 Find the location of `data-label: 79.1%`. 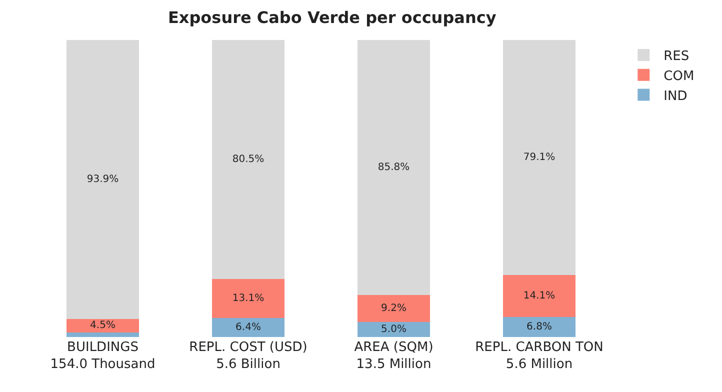

data-label: 79.1% is located at coordinates (539, 157).